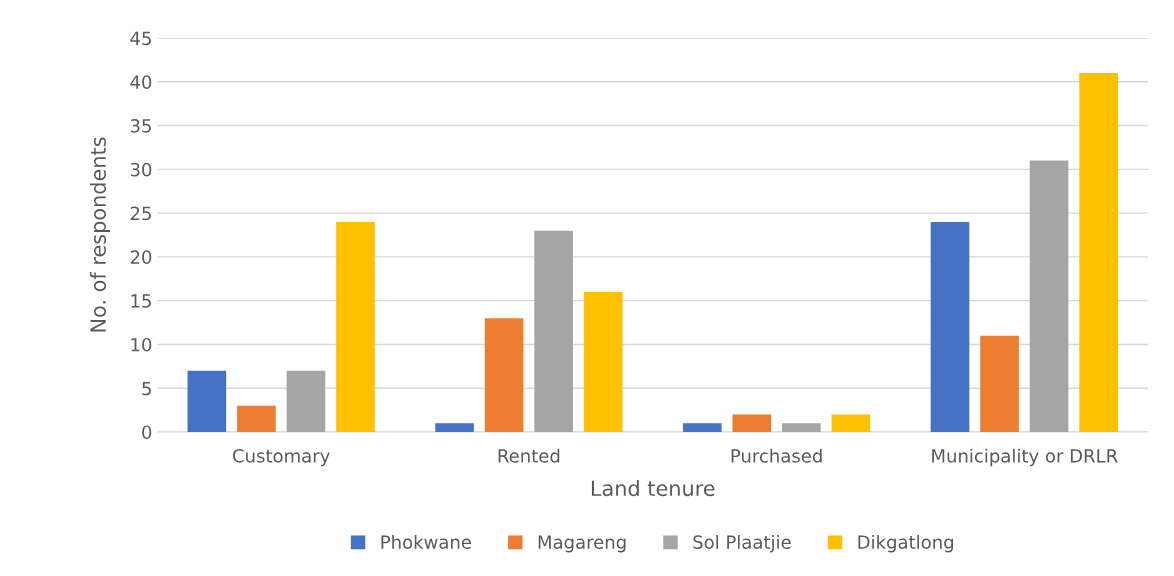 The height and width of the screenshot is (576, 1174). What do you see at coordinates (582, 544) in the screenshot?
I see `legend-label: Magareng` at bounding box center [582, 544].